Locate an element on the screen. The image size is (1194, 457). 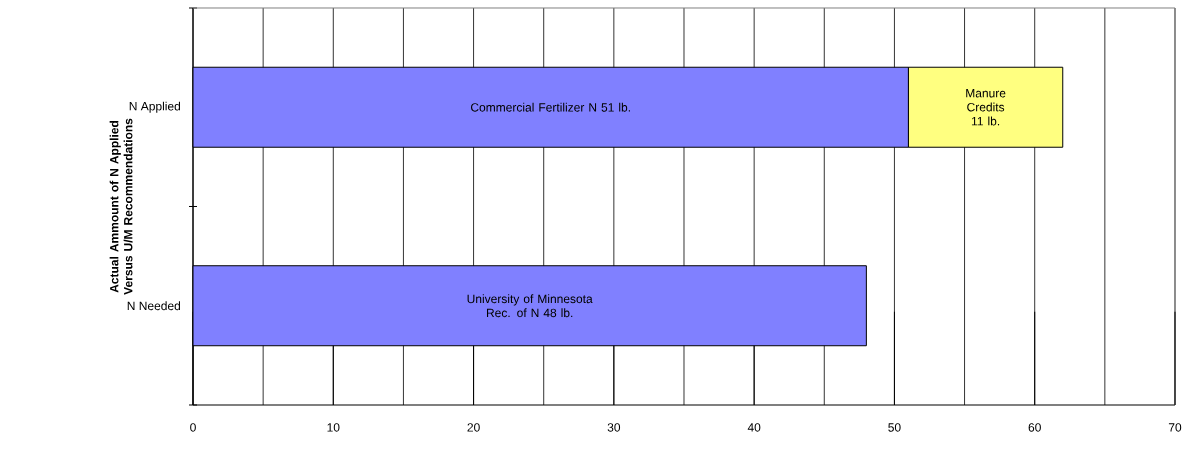
x-tick-label: 20 is located at coordinates (473, 427).